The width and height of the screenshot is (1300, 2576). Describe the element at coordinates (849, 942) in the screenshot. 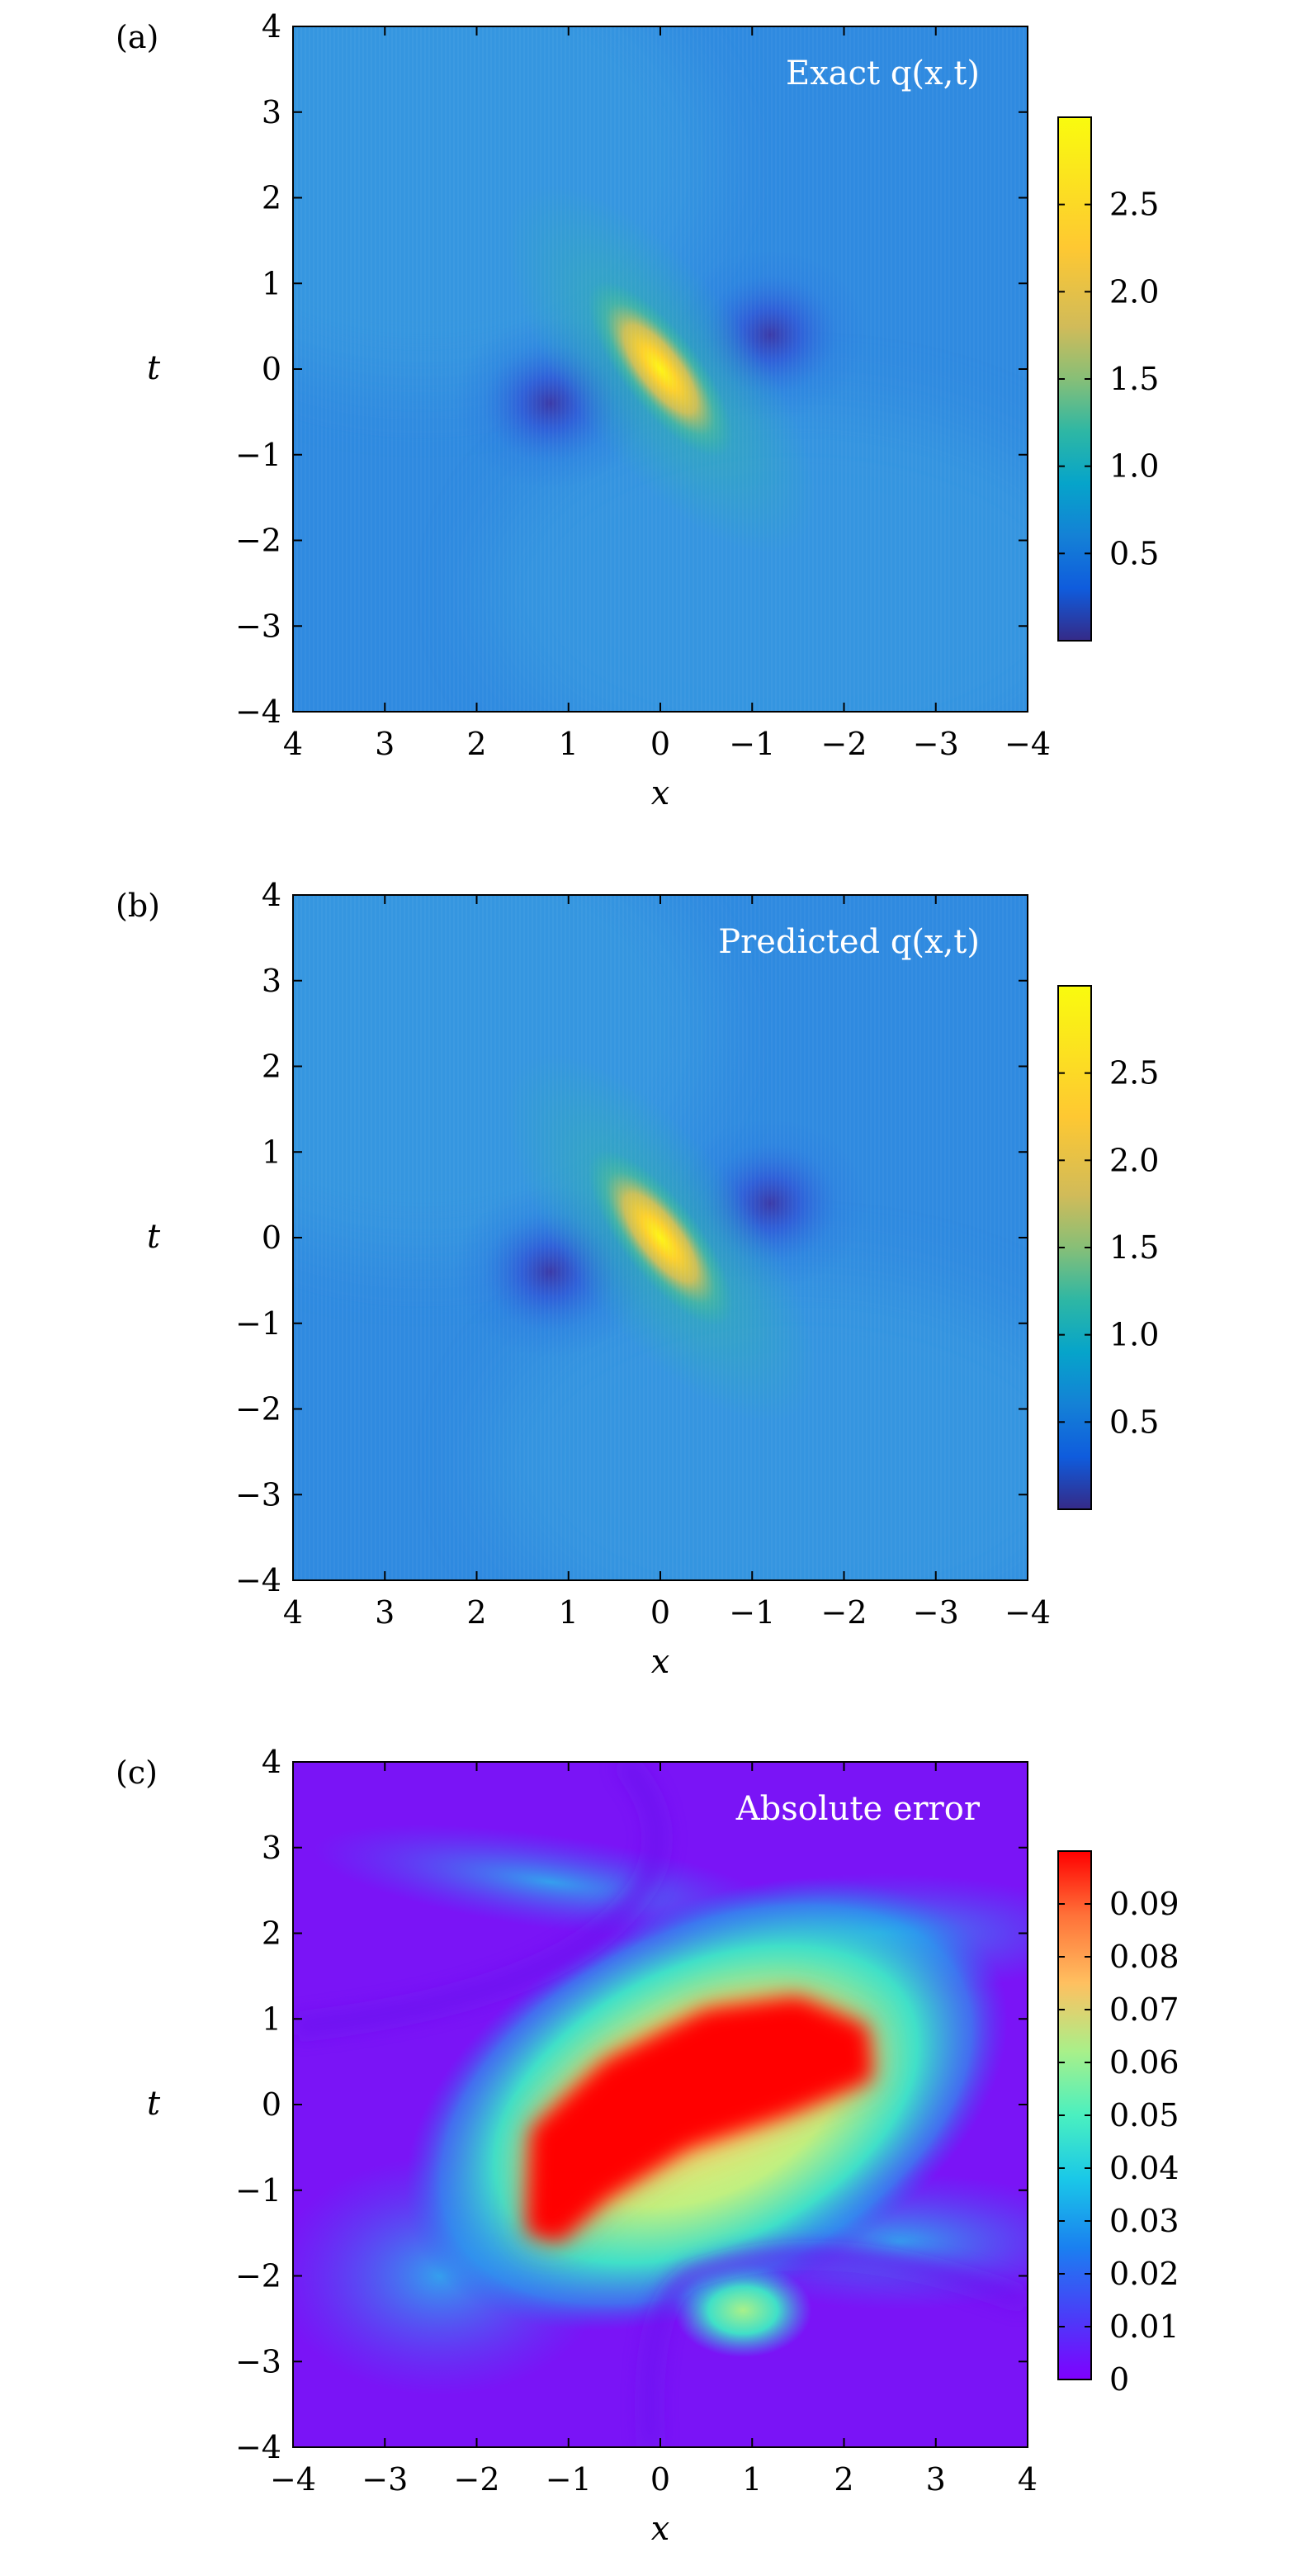

I see `plot-title: Predicted q(x,t)` at that location.